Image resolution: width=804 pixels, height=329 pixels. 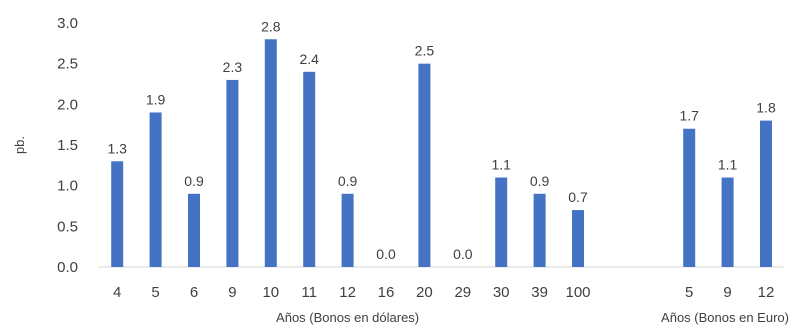 What do you see at coordinates (67, 64) in the screenshot?
I see `y-tick-label: 2.5` at bounding box center [67, 64].